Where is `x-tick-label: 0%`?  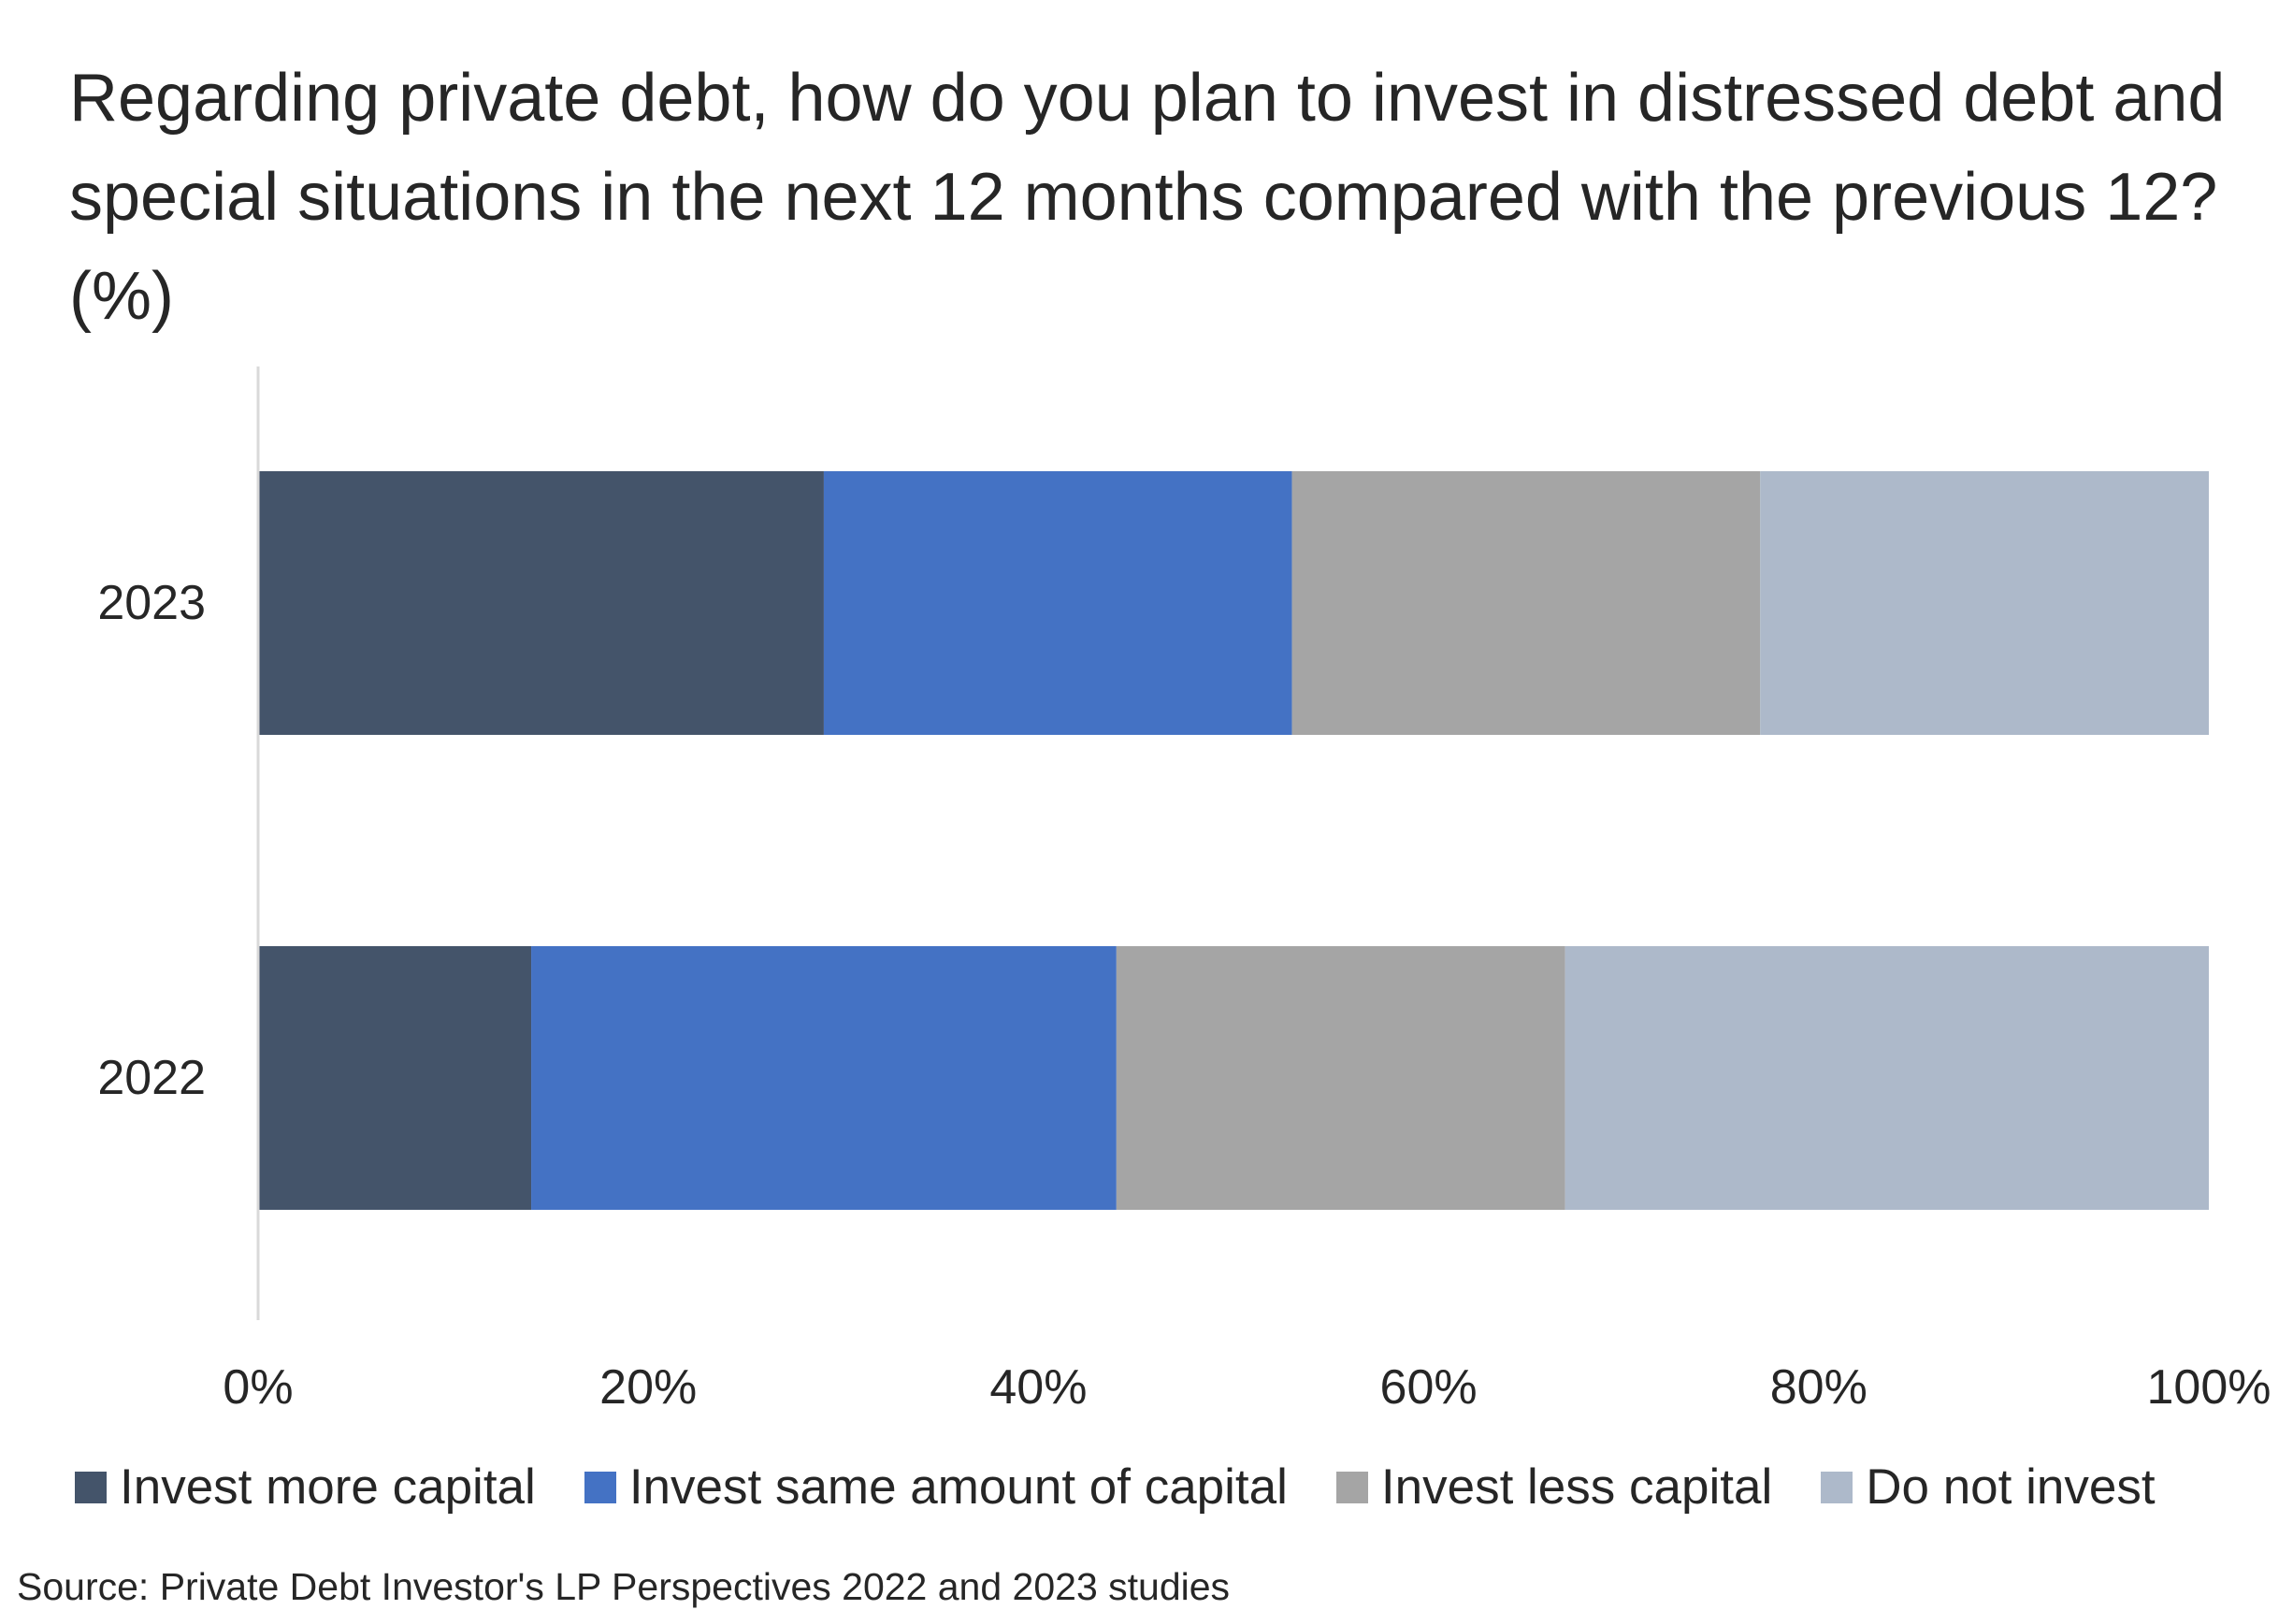
x-tick-label: 0% is located at coordinates (258, 1387).